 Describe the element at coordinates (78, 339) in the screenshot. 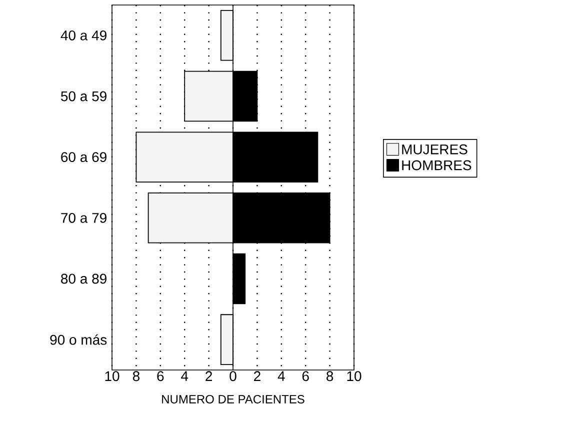

I see `y-tick-label: 90 o más` at that location.